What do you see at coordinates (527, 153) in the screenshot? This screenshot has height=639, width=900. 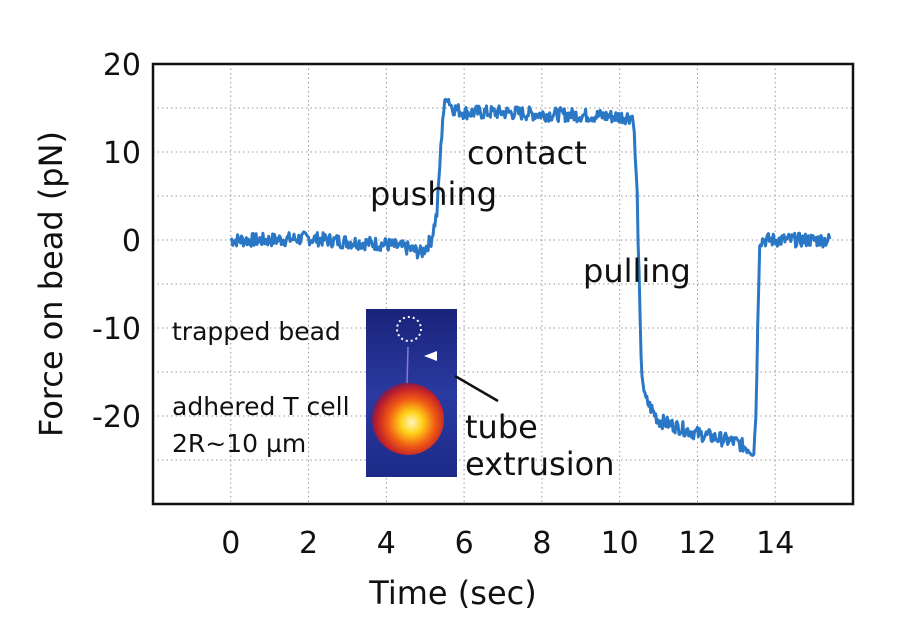 I see `annotation-contact: contact` at bounding box center [527, 153].